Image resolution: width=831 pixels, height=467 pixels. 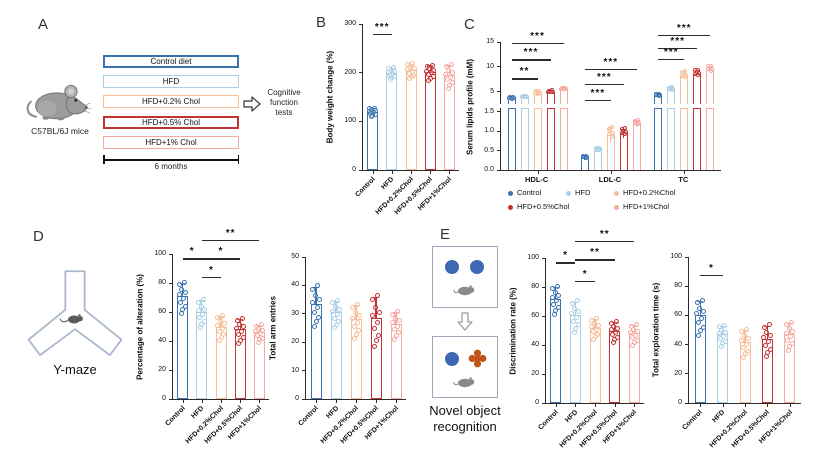 I want to click on upper-axis-plot: 5 10 15 ** *** *** *** *** *** *** *** ***, so click(x=603, y=63).